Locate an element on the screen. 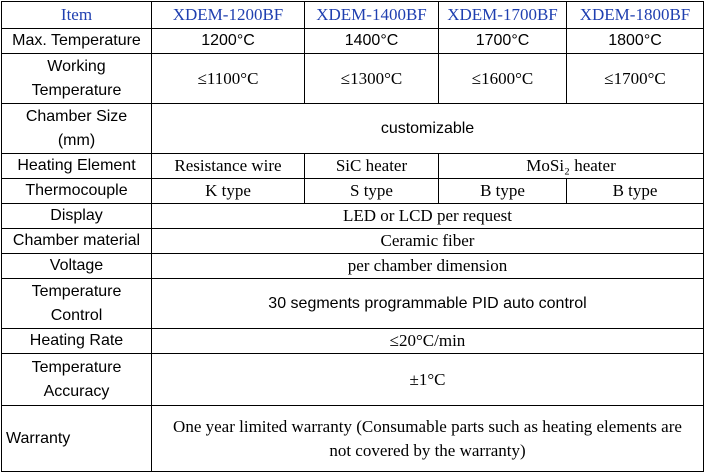  row-label: Warranty is located at coordinates (76, 438).